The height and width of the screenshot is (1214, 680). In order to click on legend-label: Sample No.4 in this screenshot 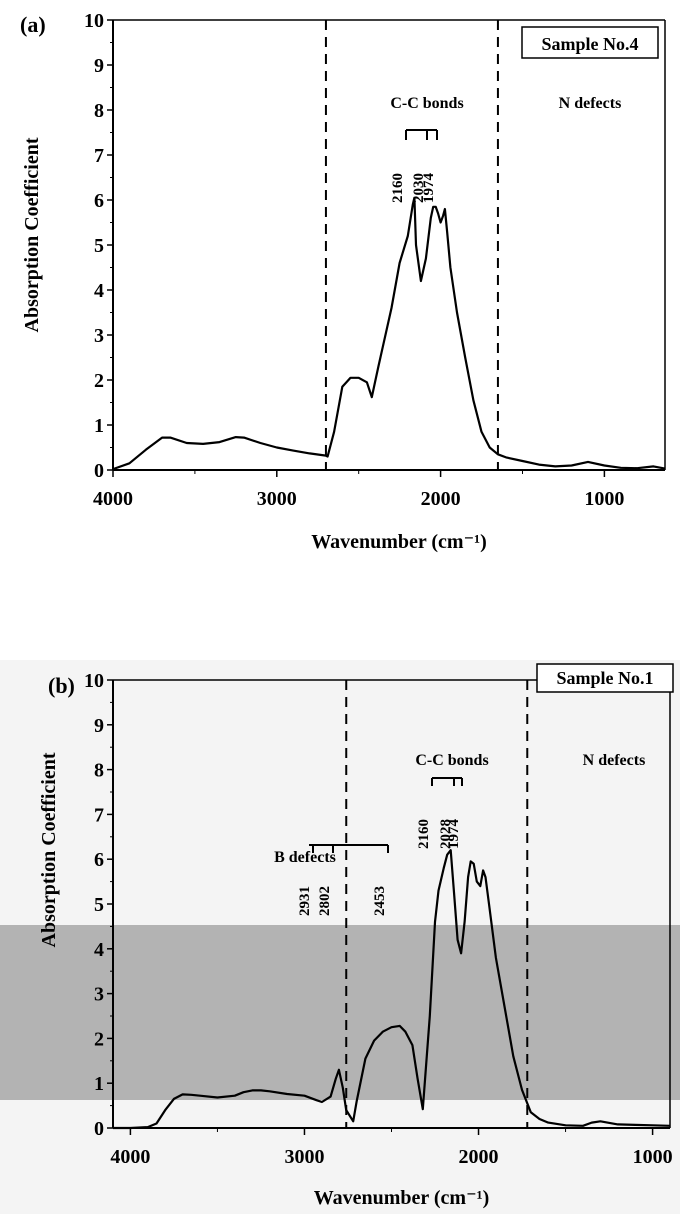, I will do `click(589, 44)`.